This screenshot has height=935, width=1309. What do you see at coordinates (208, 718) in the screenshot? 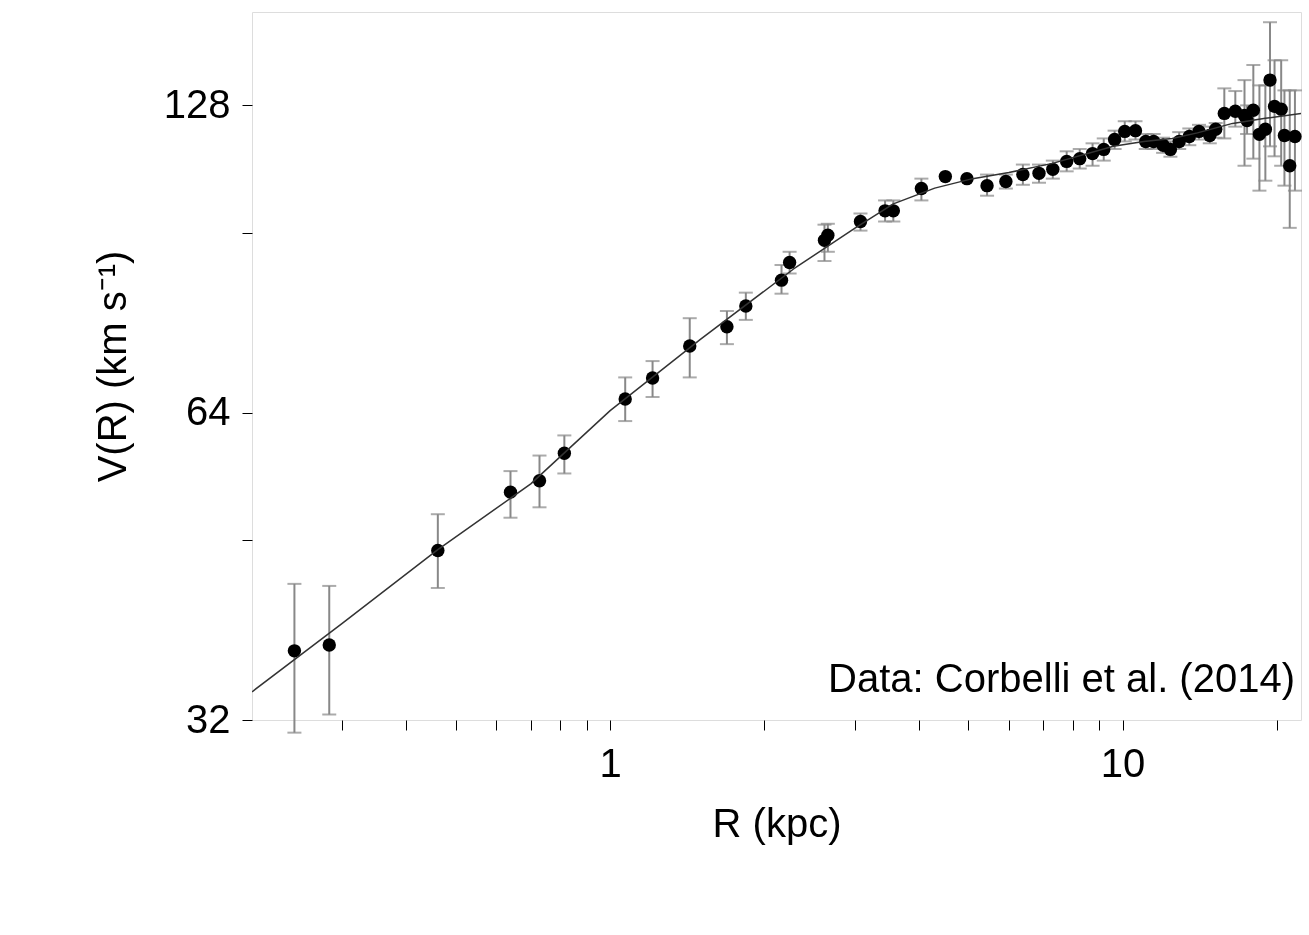
I see `y-tick-label: 32` at bounding box center [208, 718].